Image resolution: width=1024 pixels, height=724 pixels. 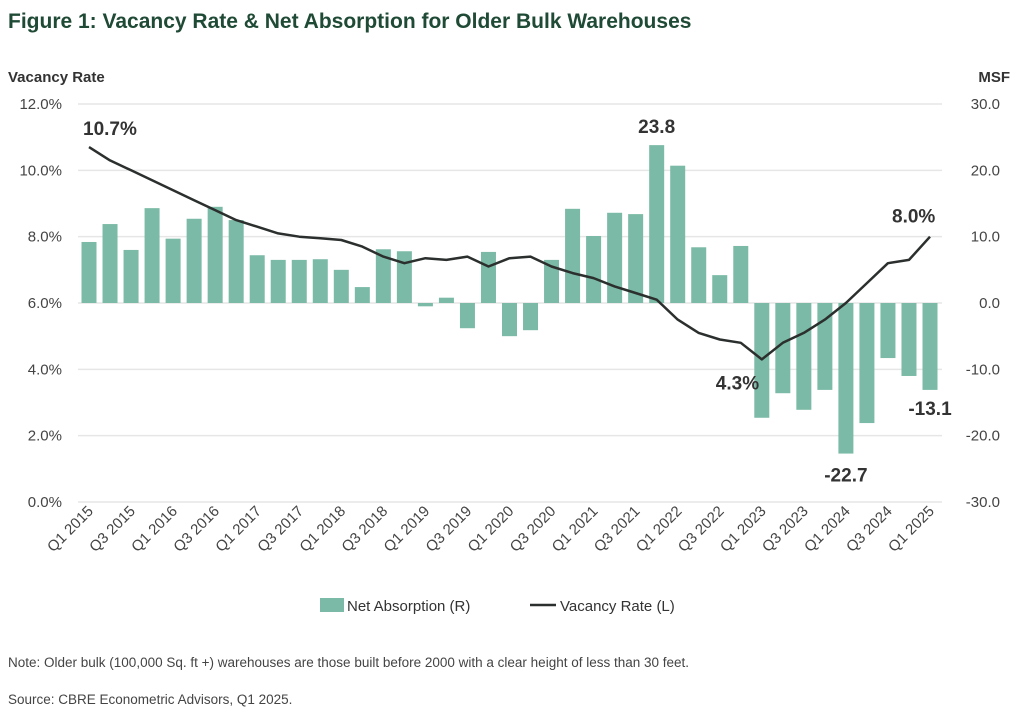 I want to click on bar-q3-2020, so click(x=552, y=281).